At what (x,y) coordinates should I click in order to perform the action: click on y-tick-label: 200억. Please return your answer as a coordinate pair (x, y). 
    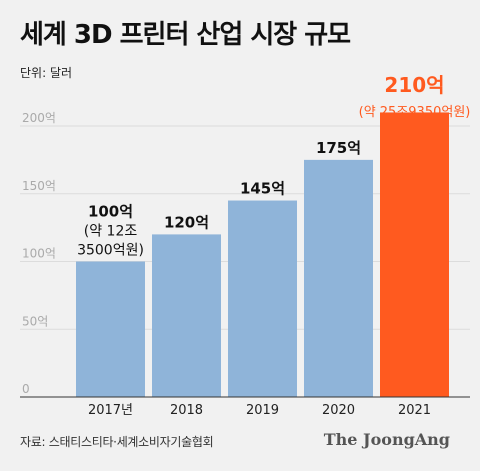
    Looking at the image, I should click on (39, 118).